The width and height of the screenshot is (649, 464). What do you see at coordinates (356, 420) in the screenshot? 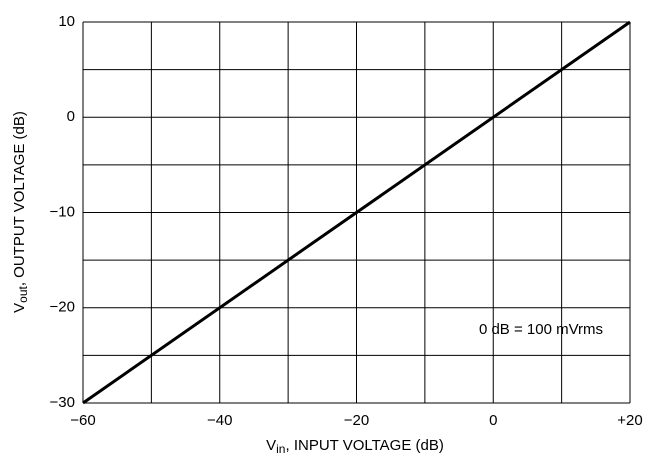
I see `x-tick-label: −20` at bounding box center [356, 420].